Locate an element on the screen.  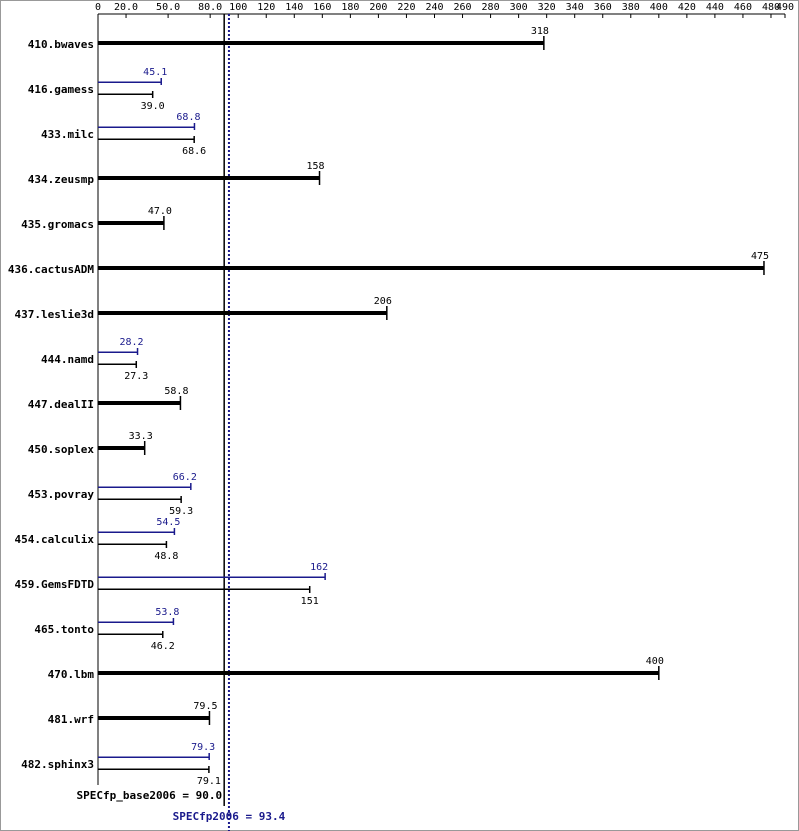
category-label: 481.wrf is located at coordinates (71, 719).